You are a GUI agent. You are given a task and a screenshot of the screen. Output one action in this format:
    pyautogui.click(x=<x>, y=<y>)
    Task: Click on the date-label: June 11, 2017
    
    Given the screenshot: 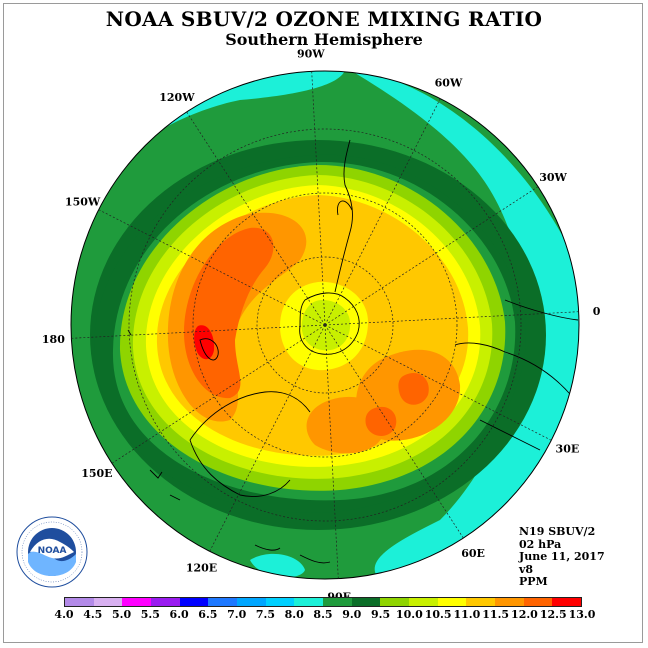 What is the action you would take?
    pyautogui.click(x=562, y=557)
    